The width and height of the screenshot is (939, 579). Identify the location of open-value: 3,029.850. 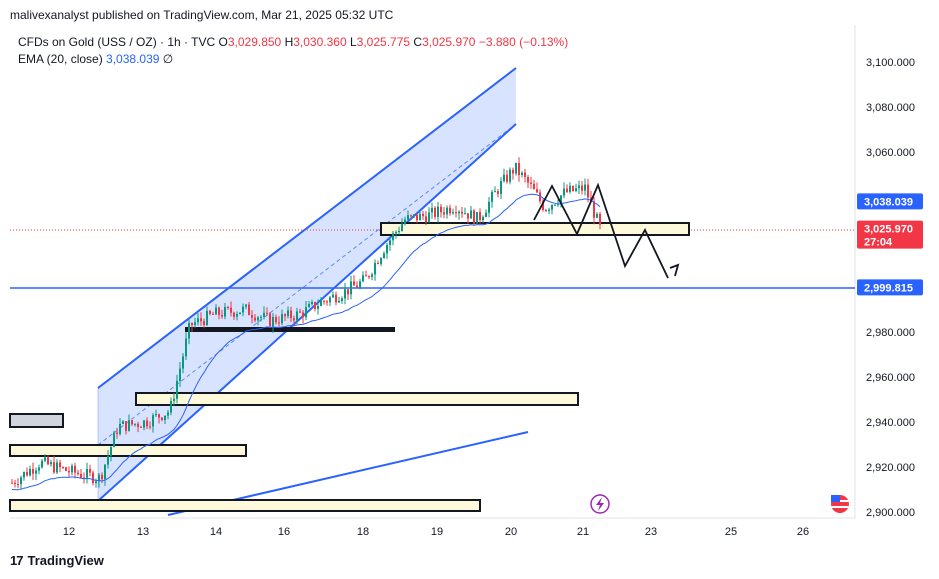
(254, 42).